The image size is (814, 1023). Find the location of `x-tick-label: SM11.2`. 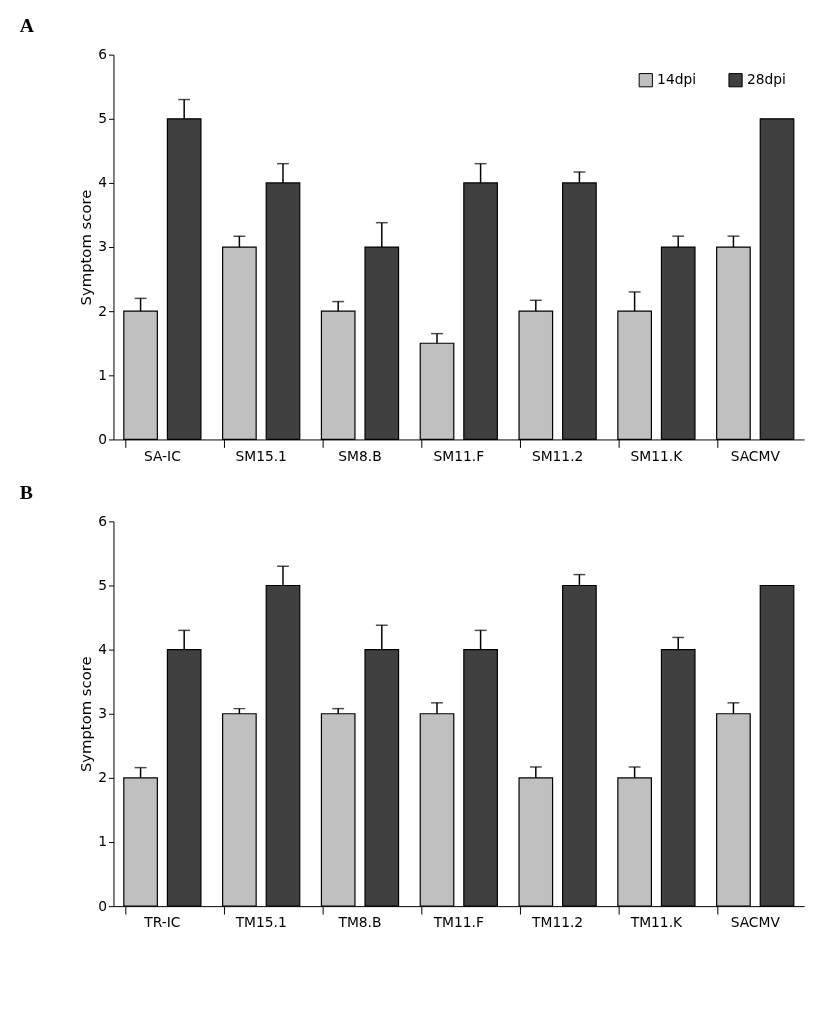

x-tick-label: SM11.2 is located at coordinates (557, 455).